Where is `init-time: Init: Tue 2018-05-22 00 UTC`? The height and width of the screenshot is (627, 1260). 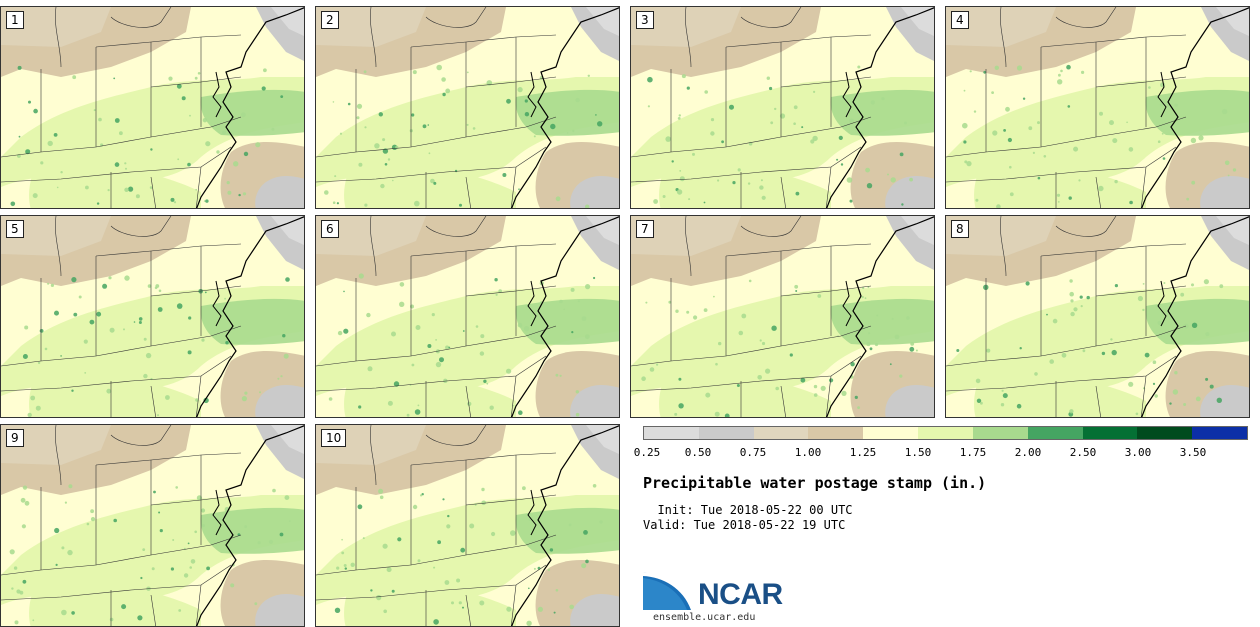 init-time: Init: Tue 2018-05-22 00 UTC is located at coordinates (748, 510).